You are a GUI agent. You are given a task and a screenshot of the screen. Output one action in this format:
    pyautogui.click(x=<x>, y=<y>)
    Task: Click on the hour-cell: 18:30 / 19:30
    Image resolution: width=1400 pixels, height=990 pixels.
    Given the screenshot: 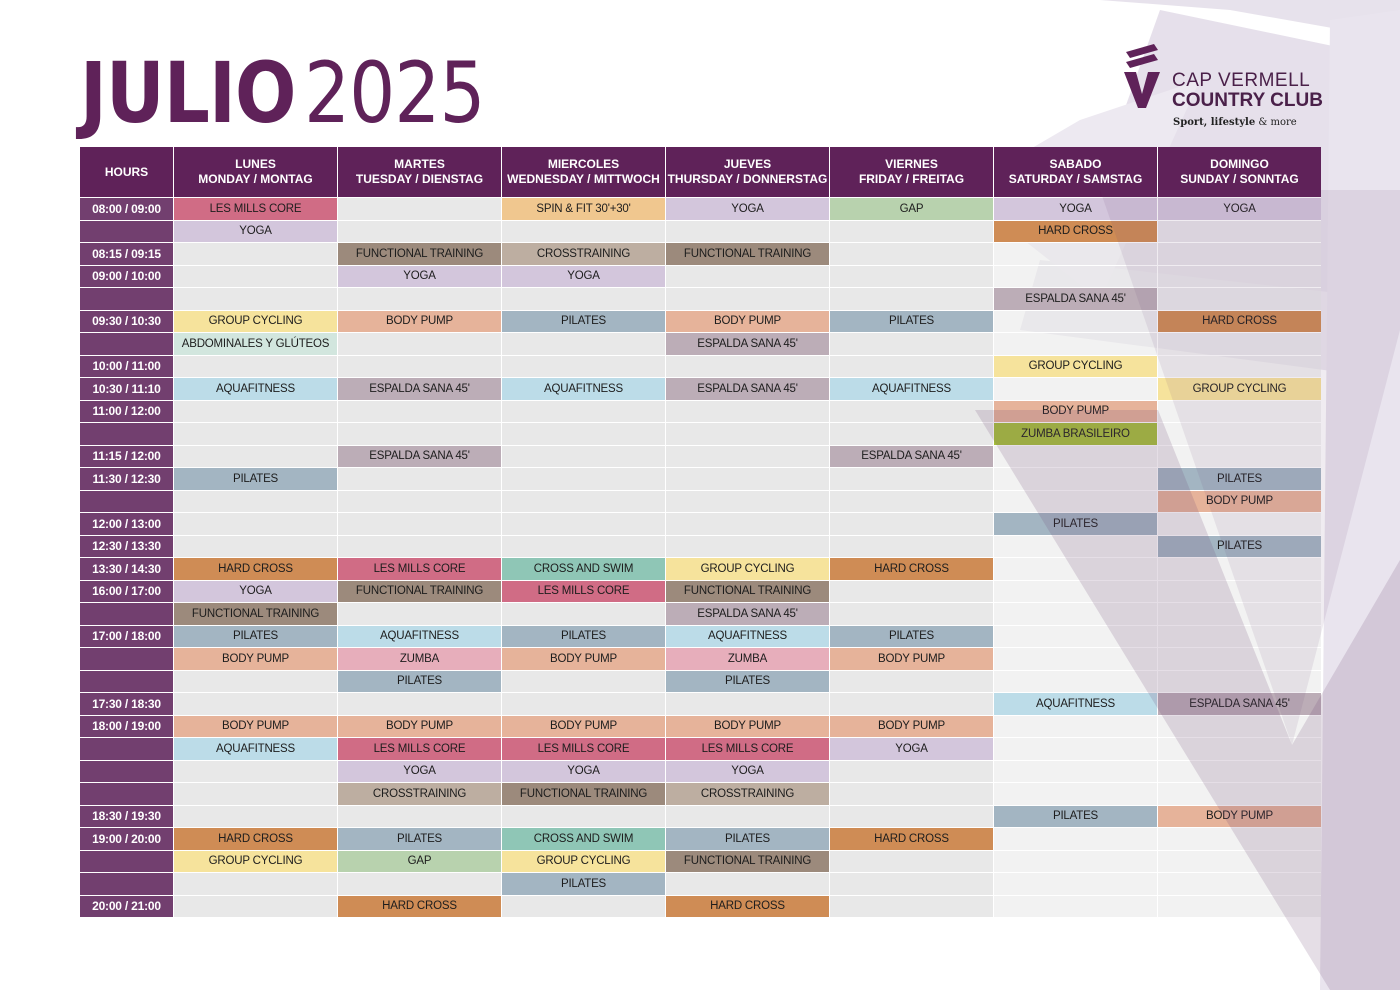 What is the action you would take?
    pyautogui.click(x=126, y=815)
    